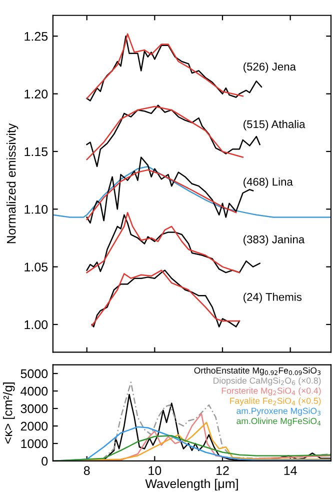  What do you see at coordinates (34, 426) in the screenshot?
I see `y-tick-label: 2000` at bounding box center [34, 426].